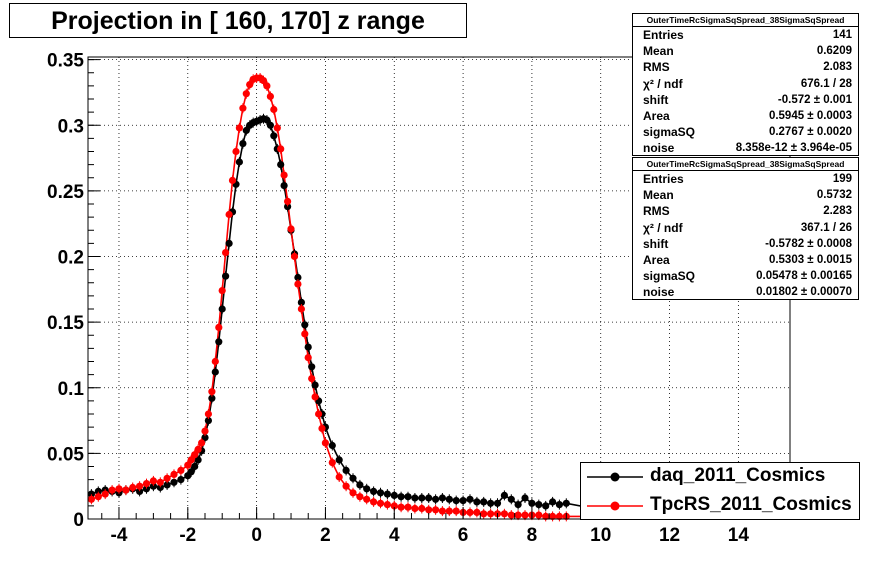  I want to click on stats-row: sigmaSQ 0.2767 ± 0.0020, so click(745, 132).